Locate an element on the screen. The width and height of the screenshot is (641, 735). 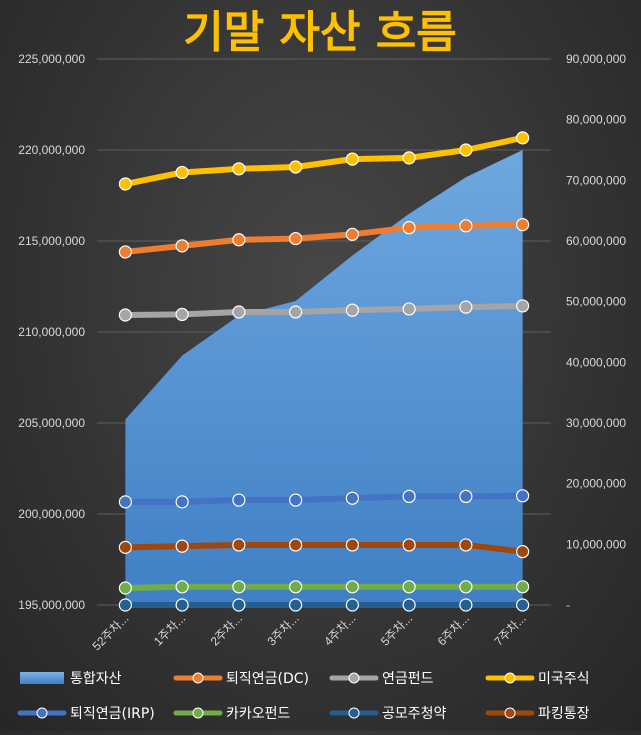
right-tick-label: - is located at coordinates (568, 605).